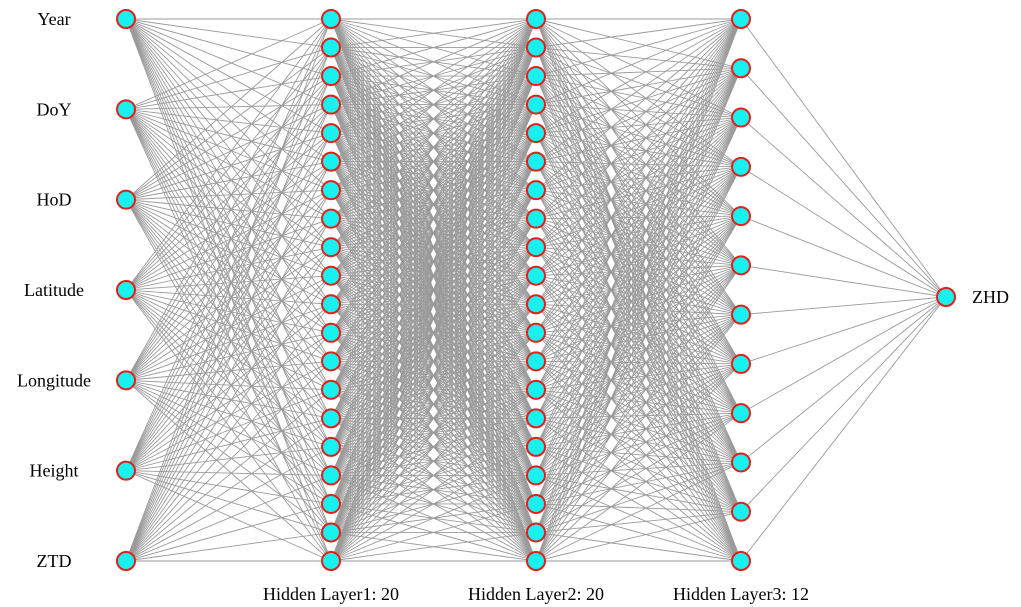 This screenshot has height=607, width=1021. Describe the element at coordinates (638, 72) in the screenshot. I see `edge-l2-n2-to-n1` at that location.